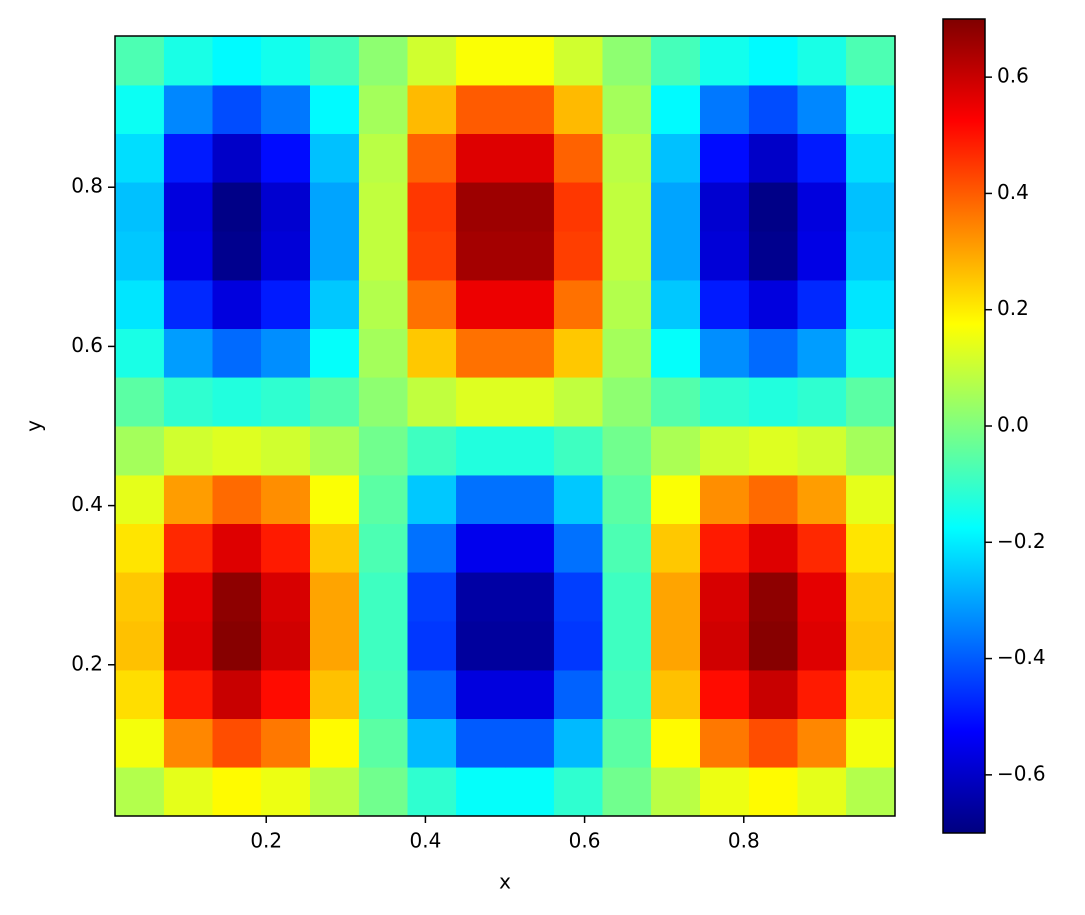  I want to click on x-tick-label: 0.4, so click(426, 841).